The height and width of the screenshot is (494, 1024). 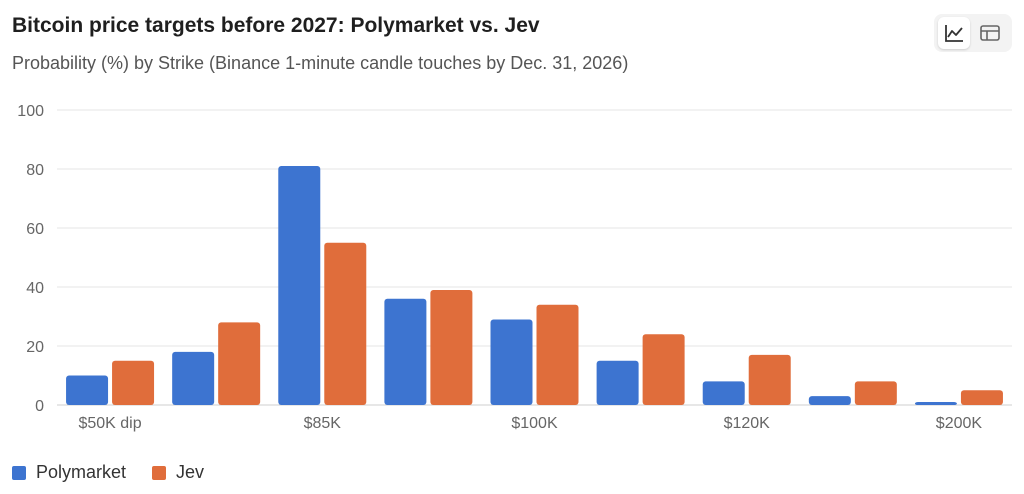 I want to click on legend: Polymarket Jev, so click(x=121, y=472).